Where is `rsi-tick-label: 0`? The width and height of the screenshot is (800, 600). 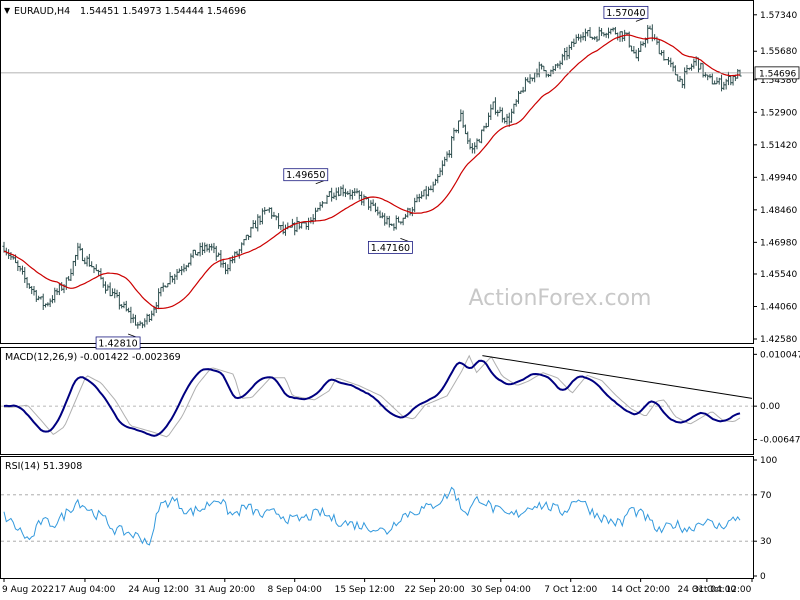 rsi-tick-label: 0 is located at coordinates (763, 577).